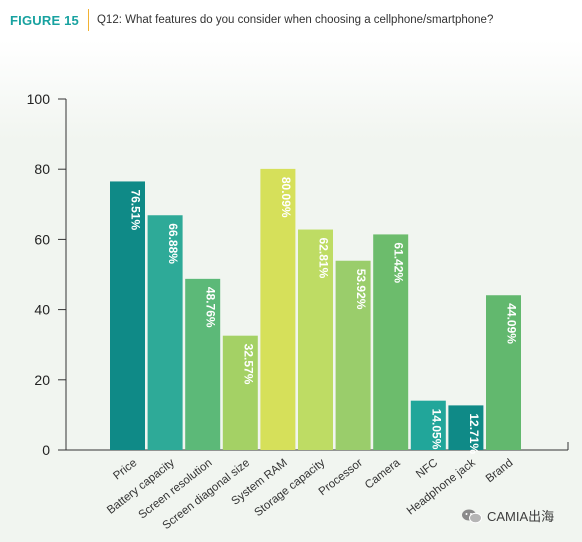  I want to click on bar-value-label: 14.05%, so click(436, 429).